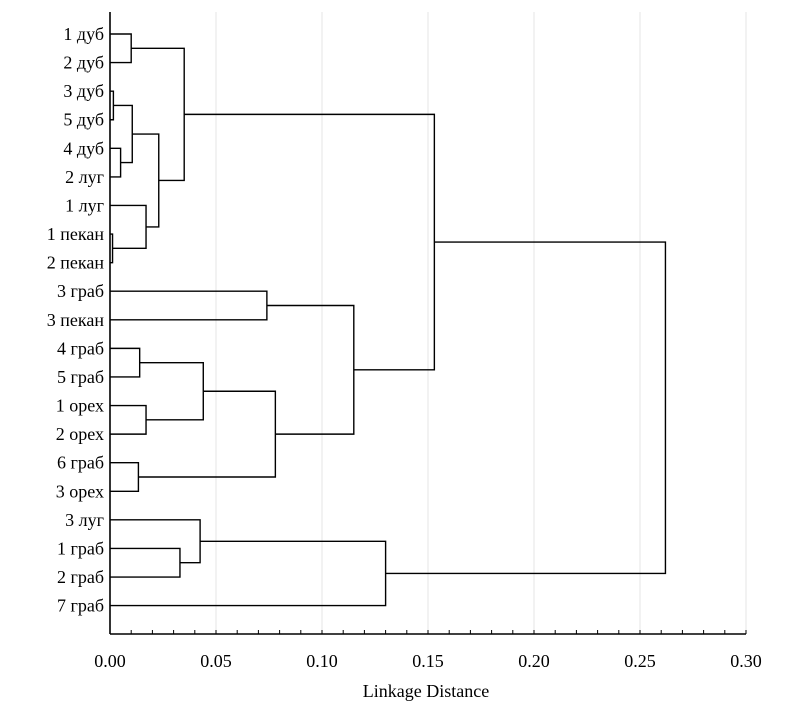 The width and height of the screenshot is (797, 712). What do you see at coordinates (80, 463) in the screenshot?
I see `leaf-label: 6 граб` at bounding box center [80, 463].